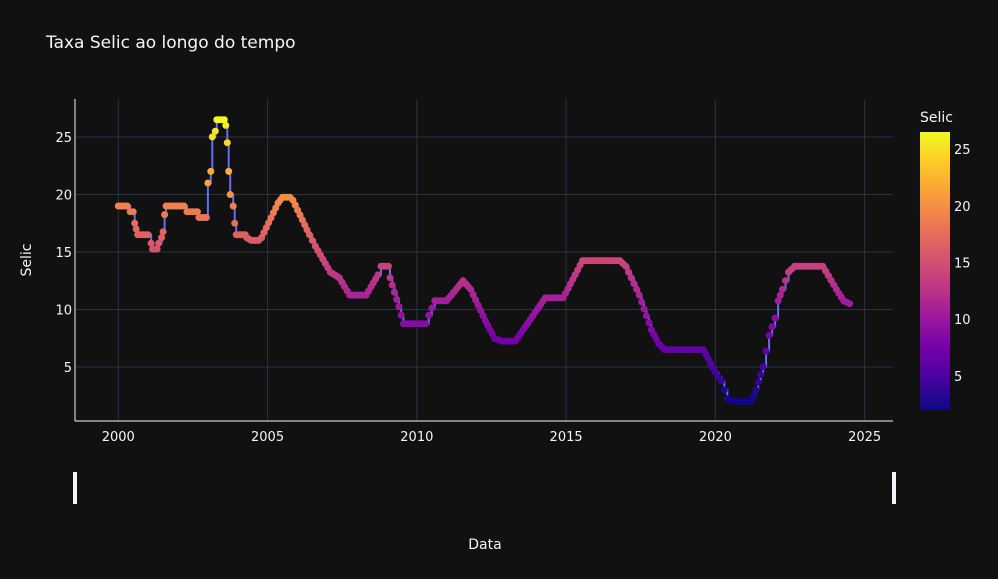  Describe the element at coordinates (715, 437) in the screenshot. I see `x-tick-label: 2020` at that location.